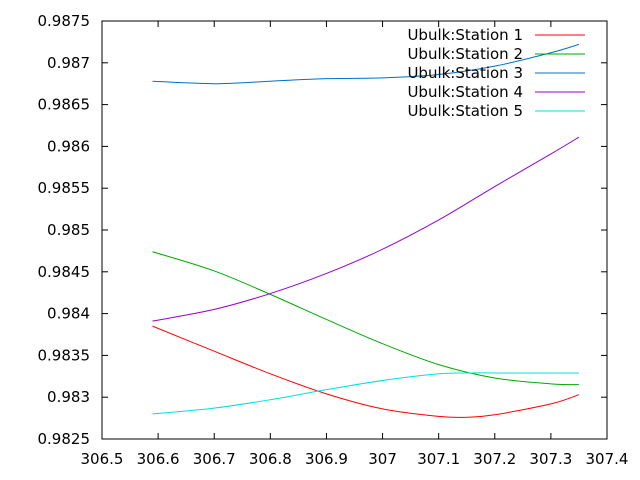 This screenshot has height=480, width=640. I want to click on x-tick-label: 306.6, so click(158, 459).